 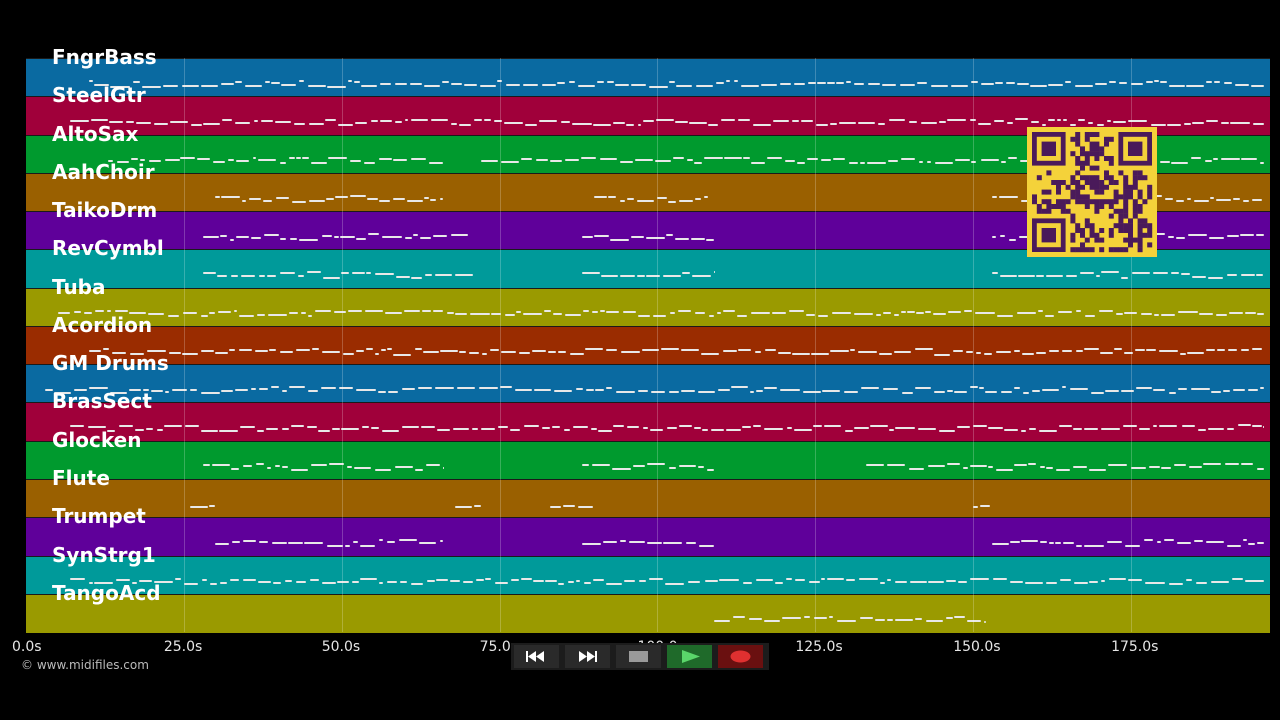 I want to click on rewind-button, so click(x=536, y=656).